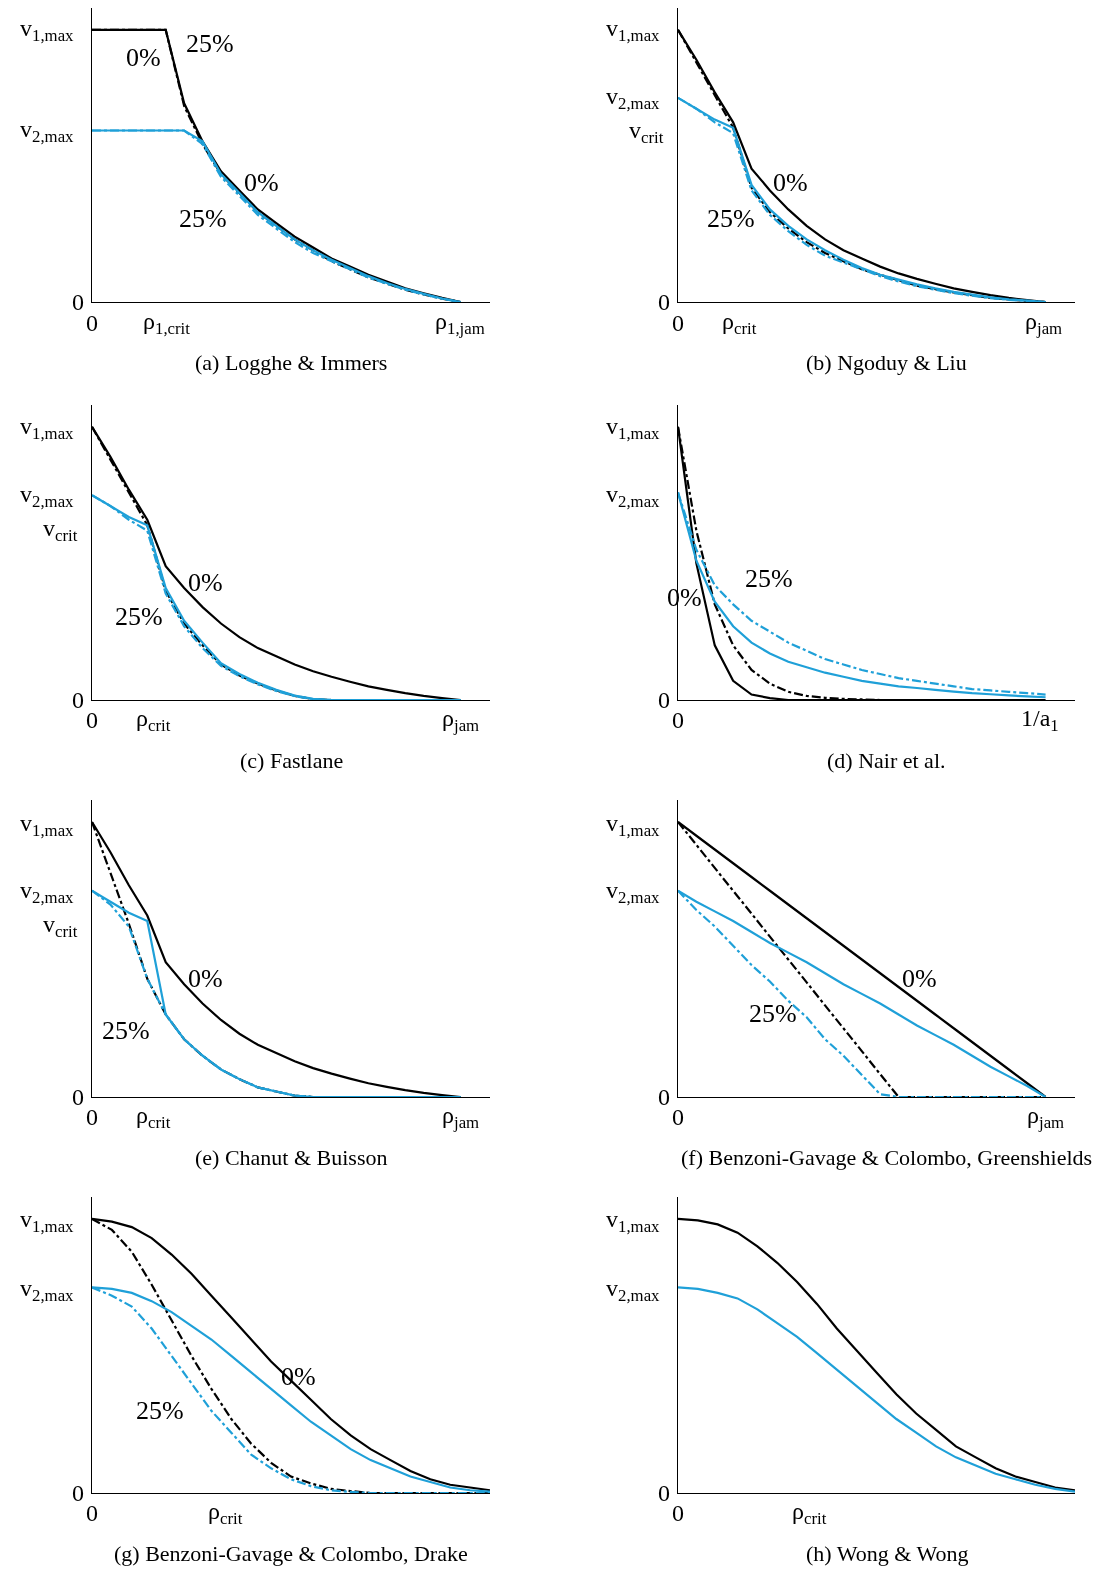  I want to click on x-axis-title: (d) Nair et al., so click(886, 760).